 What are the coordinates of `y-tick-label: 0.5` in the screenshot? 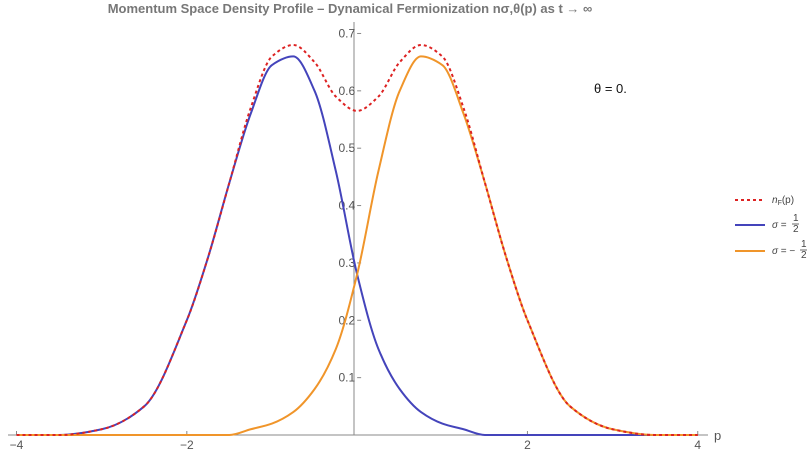 It's located at (346, 148).